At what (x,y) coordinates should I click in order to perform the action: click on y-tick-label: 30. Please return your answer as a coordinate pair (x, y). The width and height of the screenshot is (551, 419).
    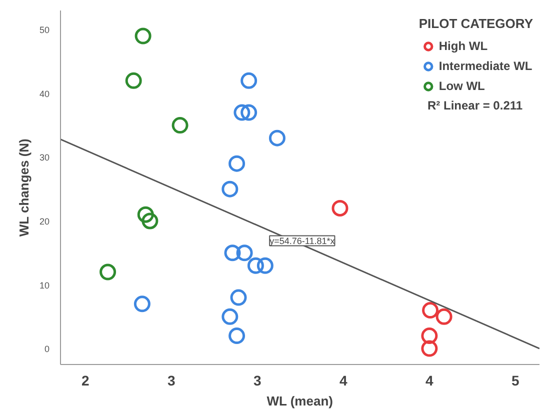
    Looking at the image, I should click on (44, 157).